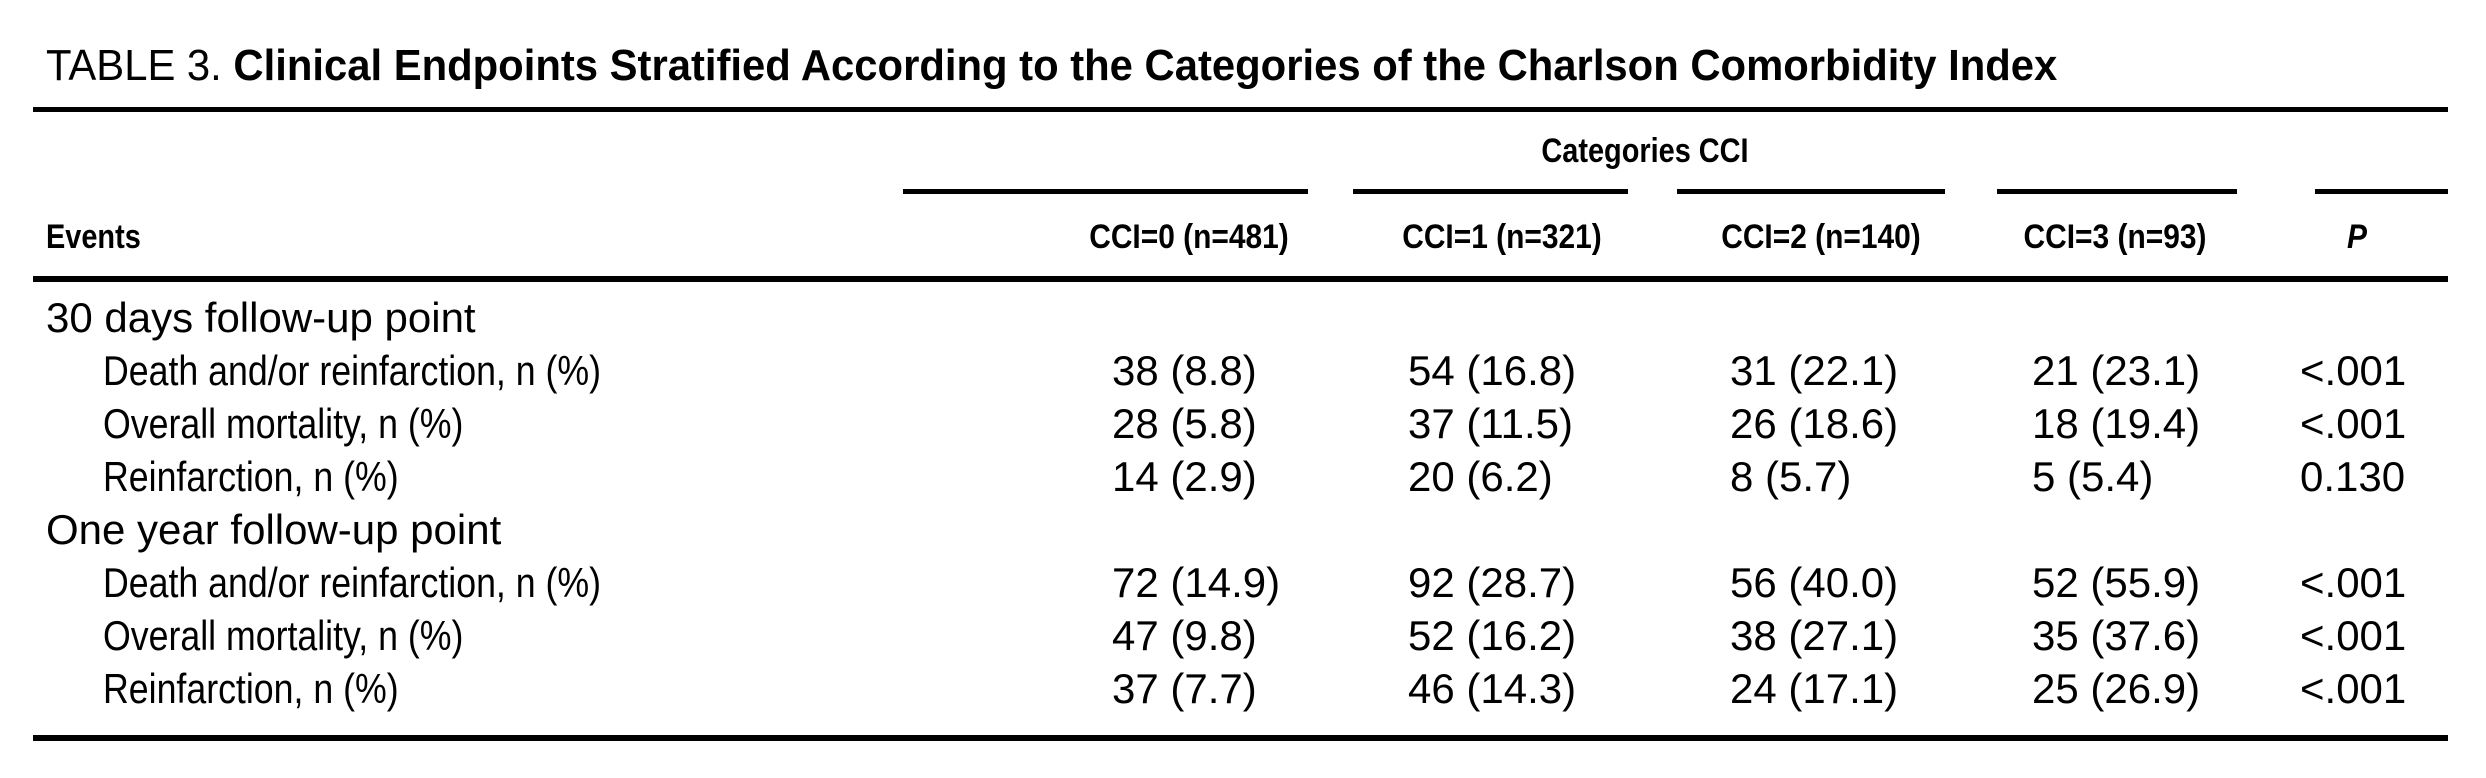 The width and height of the screenshot is (2486, 778). I want to click on table-cell: 37 (11.5), so click(1490, 423).